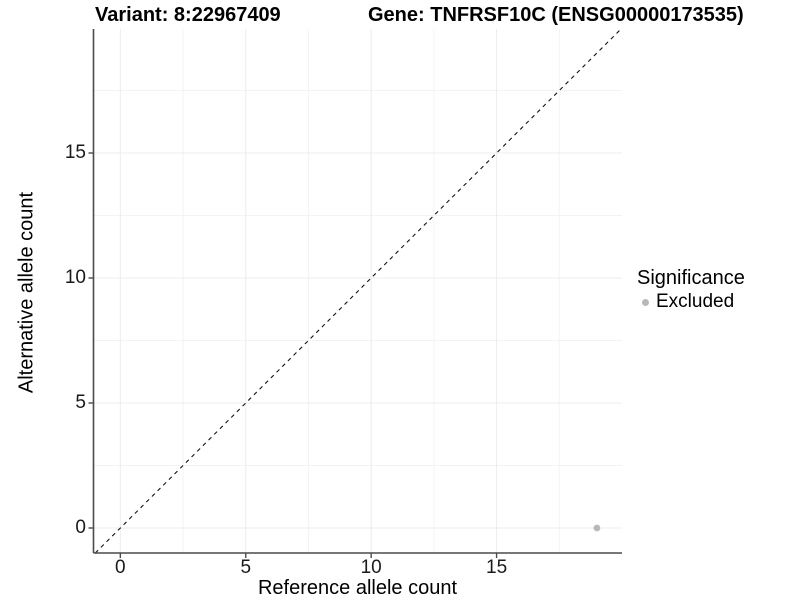  I want to click on x-tick-label: 5, so click(246, 567).